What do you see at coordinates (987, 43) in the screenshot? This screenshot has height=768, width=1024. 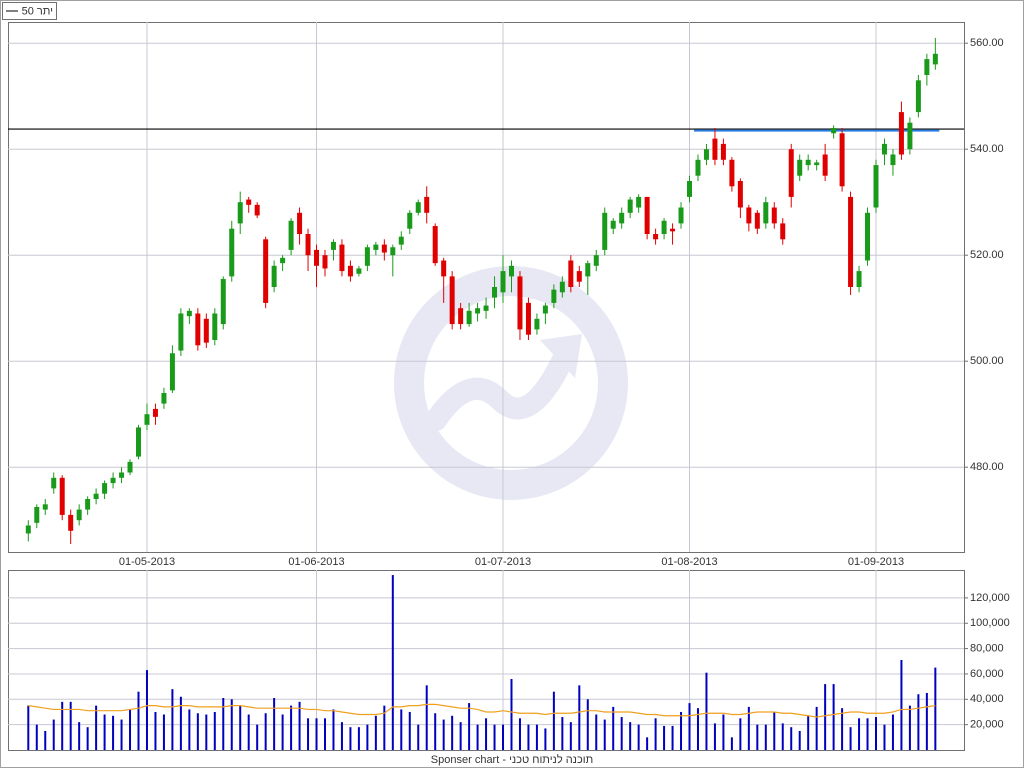 I see `y-tick-label: 560.00` at bounding box center [987, 43].